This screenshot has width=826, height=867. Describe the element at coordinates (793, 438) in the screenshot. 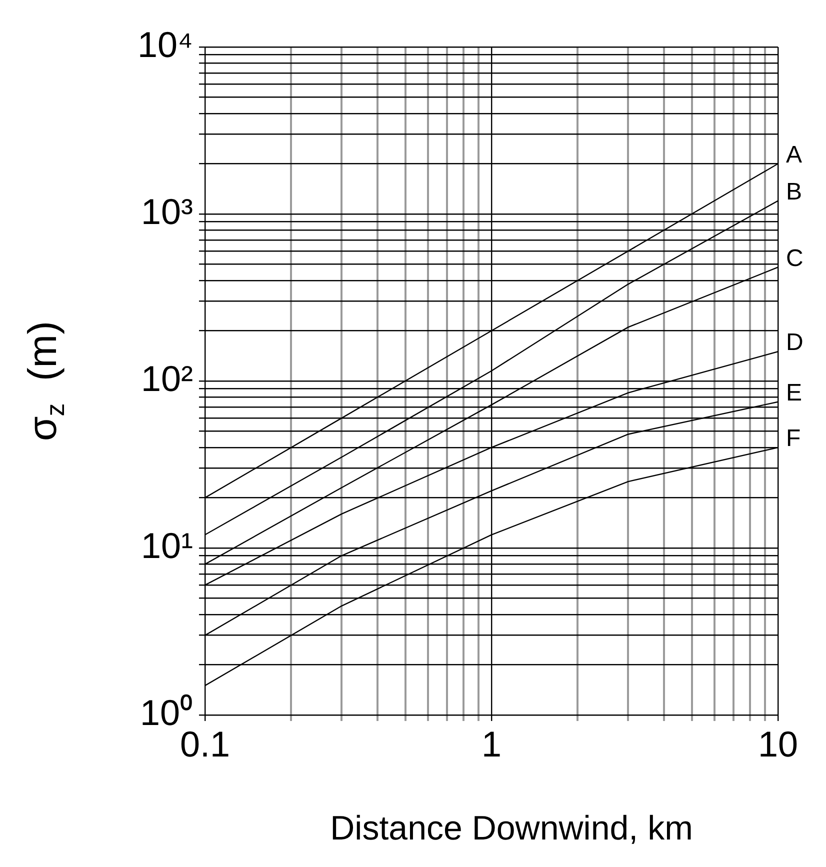

I see `series-label: F` at that location.